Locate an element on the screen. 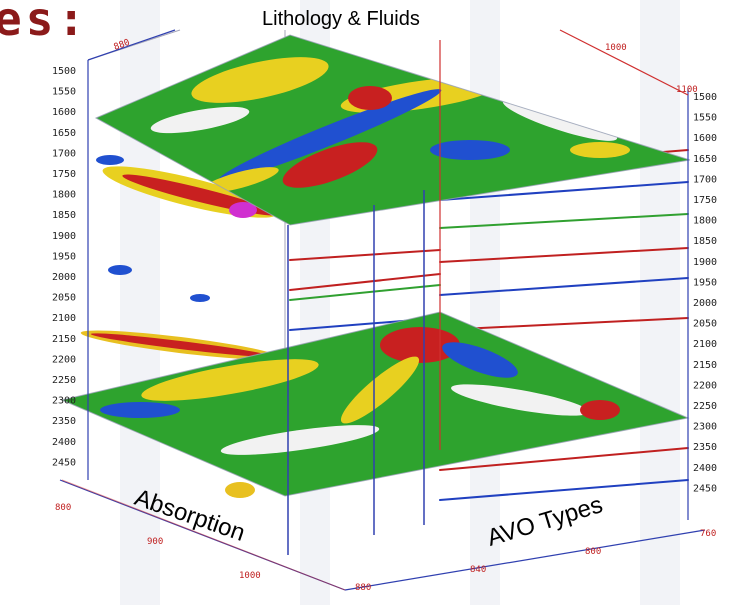 The image size is (740, 605). y-tick-label: 760 is located at coordinates (708, 534).